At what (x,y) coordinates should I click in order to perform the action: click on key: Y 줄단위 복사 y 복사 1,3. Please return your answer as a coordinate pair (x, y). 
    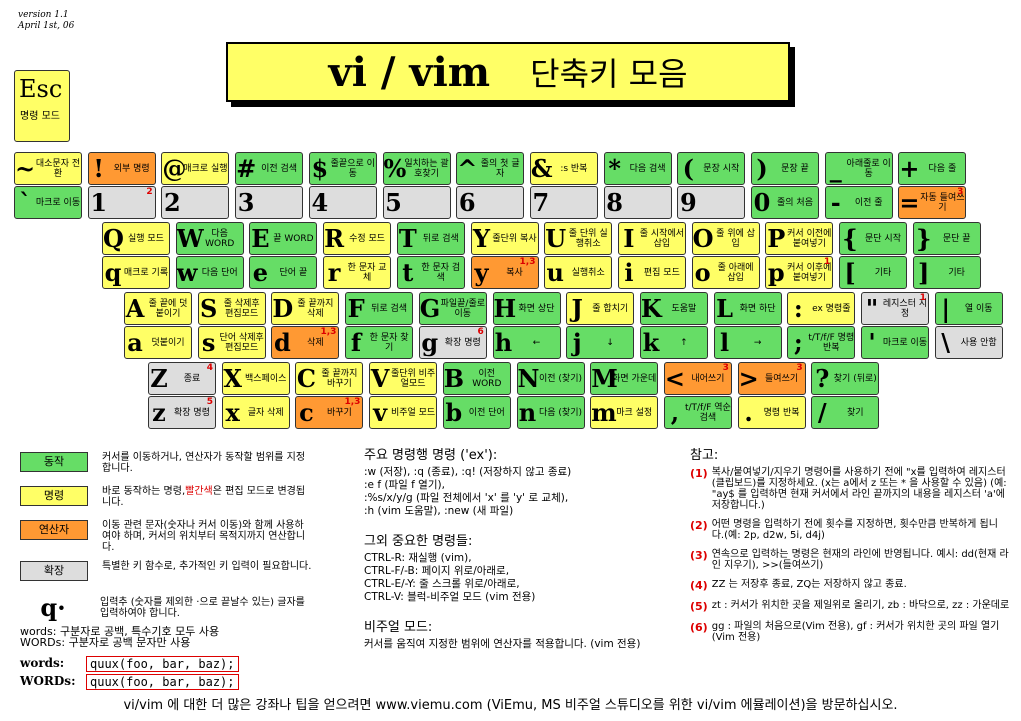
    Looking at the image, I should click on (504, 255).